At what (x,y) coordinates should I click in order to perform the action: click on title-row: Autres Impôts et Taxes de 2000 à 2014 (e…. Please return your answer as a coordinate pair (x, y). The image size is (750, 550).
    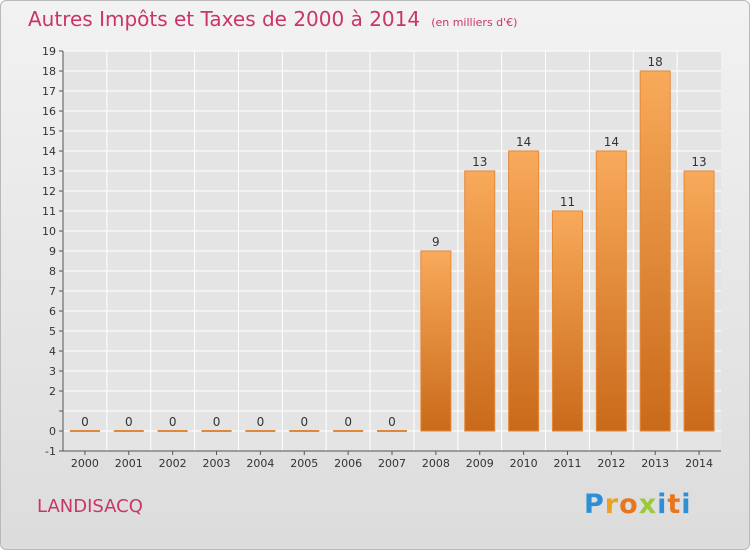
    Looking at the image, I should click on (272, 19).